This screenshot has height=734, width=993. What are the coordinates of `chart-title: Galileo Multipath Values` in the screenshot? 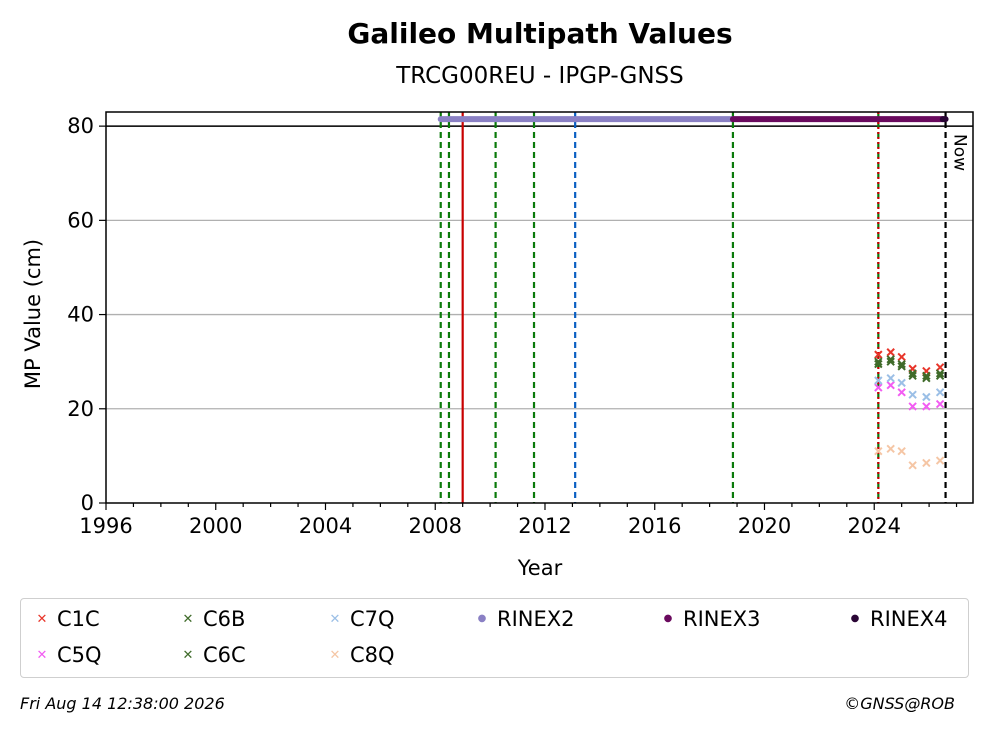 It's located at (539, 33).